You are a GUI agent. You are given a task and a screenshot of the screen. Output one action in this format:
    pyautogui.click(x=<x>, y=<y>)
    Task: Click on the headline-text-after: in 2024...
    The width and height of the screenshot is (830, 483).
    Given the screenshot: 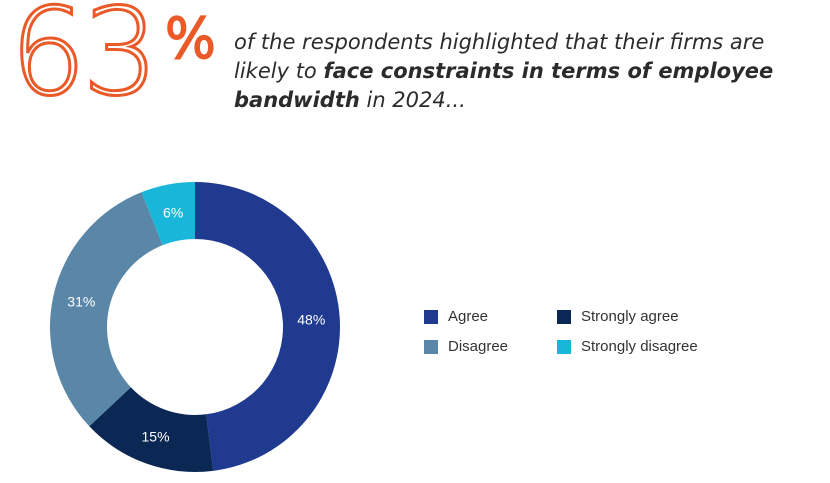 What is the action you would take?
    pyautogui.click(x=412, y=100)
    